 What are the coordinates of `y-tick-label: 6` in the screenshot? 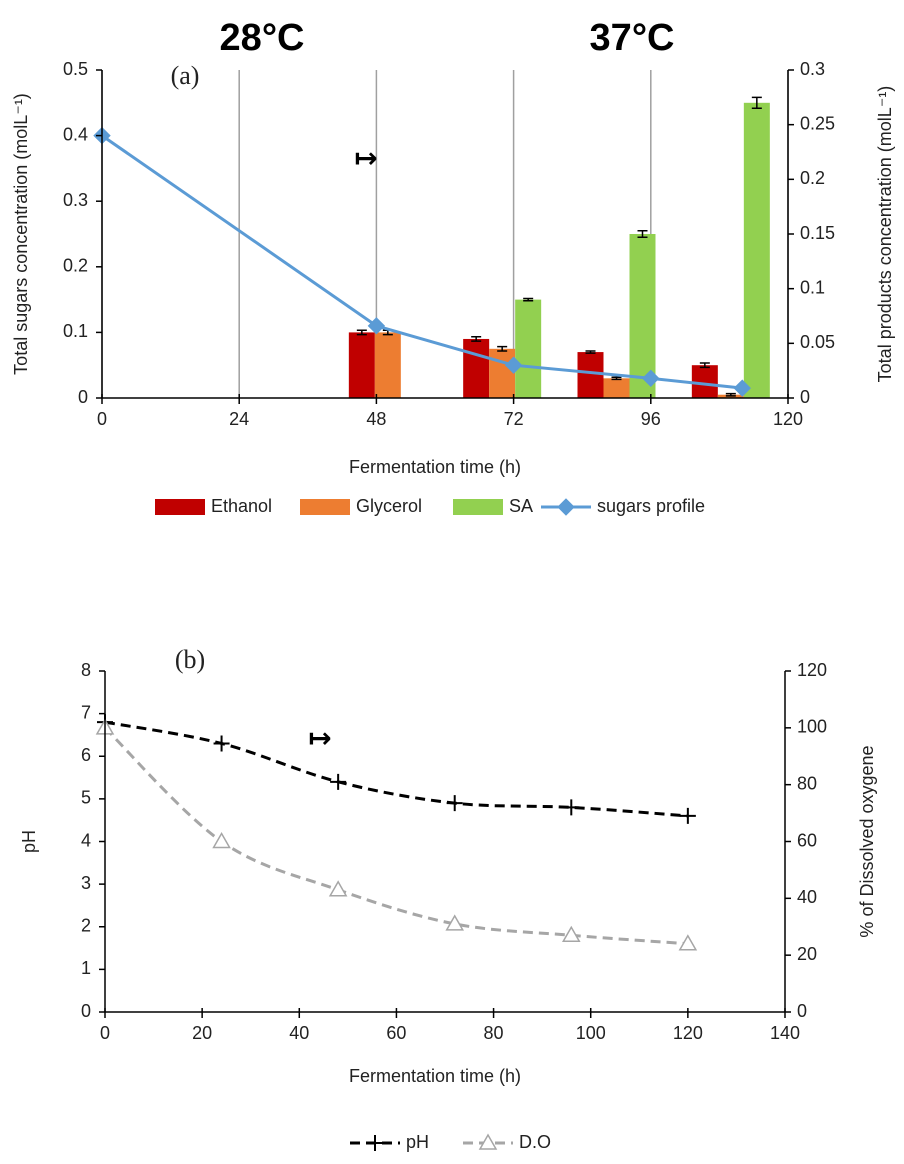 It's located at (86, 755).